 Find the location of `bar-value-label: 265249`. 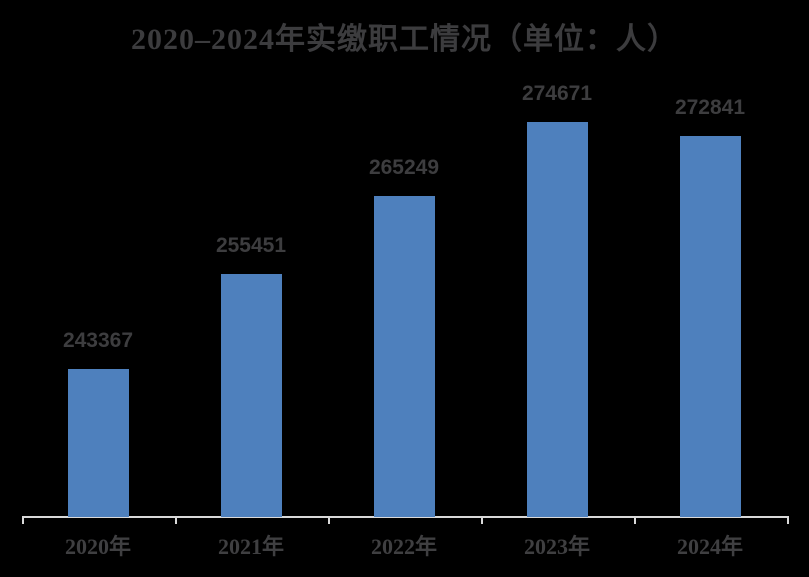

bar-value-label: 265249 is located at coordinates (404, 167).